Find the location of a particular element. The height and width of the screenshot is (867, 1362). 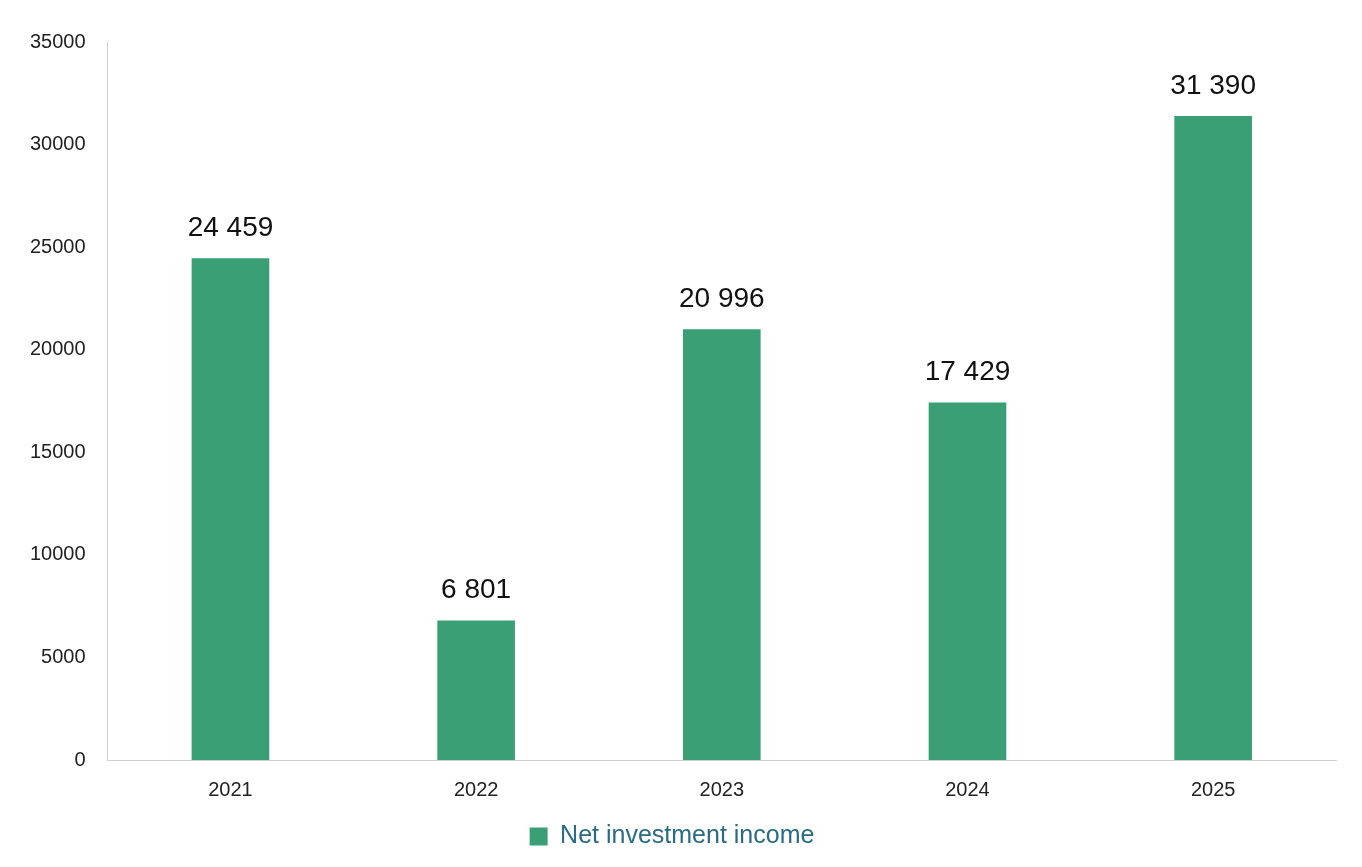

y-tick-label: 30000 is located at coordinates (57, 143).